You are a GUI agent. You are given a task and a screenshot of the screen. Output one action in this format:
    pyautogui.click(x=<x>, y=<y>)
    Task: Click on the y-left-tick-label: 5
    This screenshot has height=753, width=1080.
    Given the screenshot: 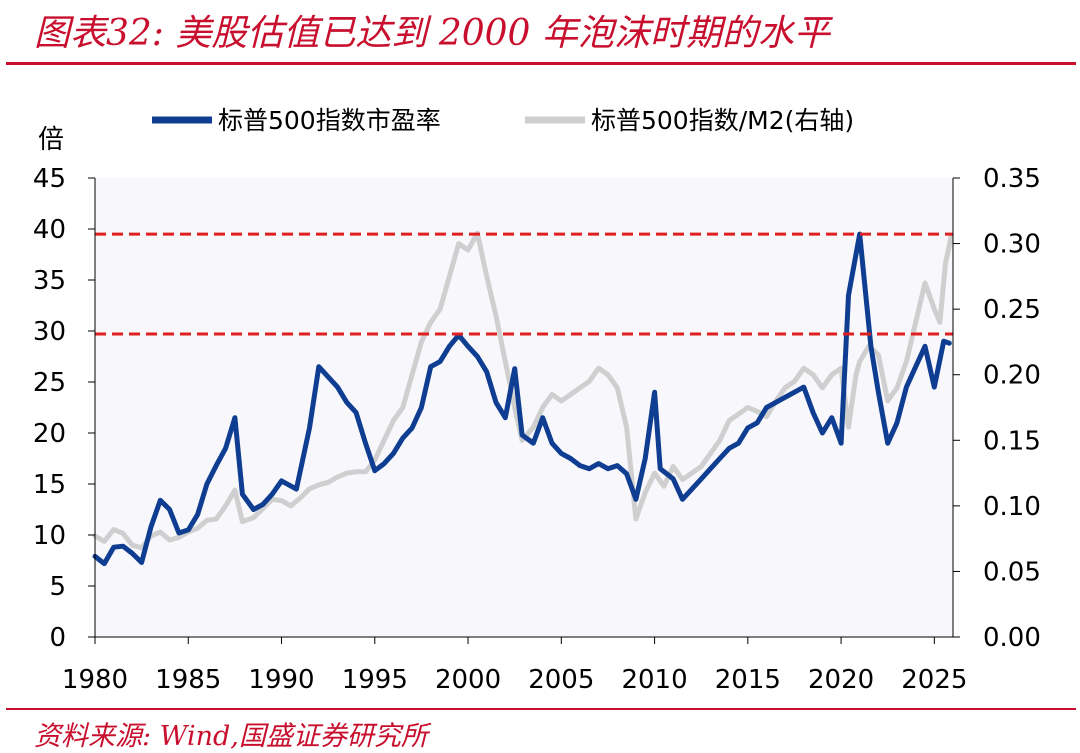 What is the action you would take?
    pyautogui.click(x=57, y=587)
    